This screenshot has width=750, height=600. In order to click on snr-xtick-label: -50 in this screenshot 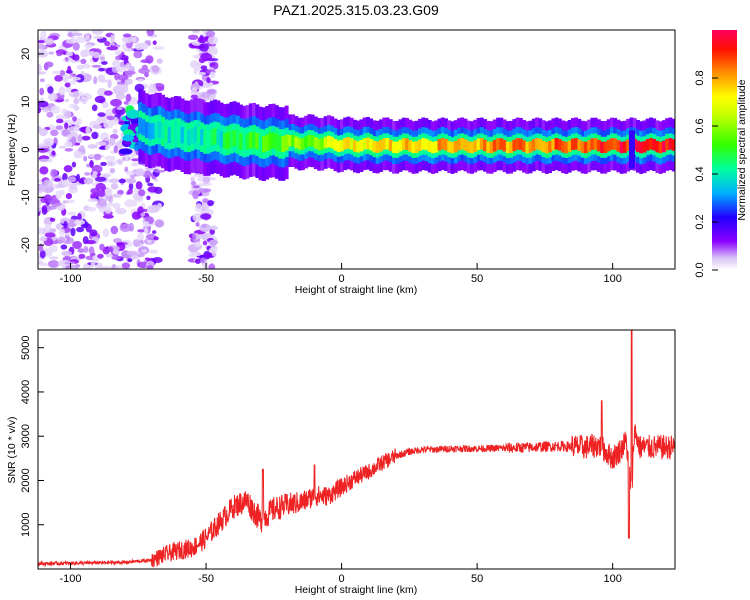, I will do `click(206, 579)`.